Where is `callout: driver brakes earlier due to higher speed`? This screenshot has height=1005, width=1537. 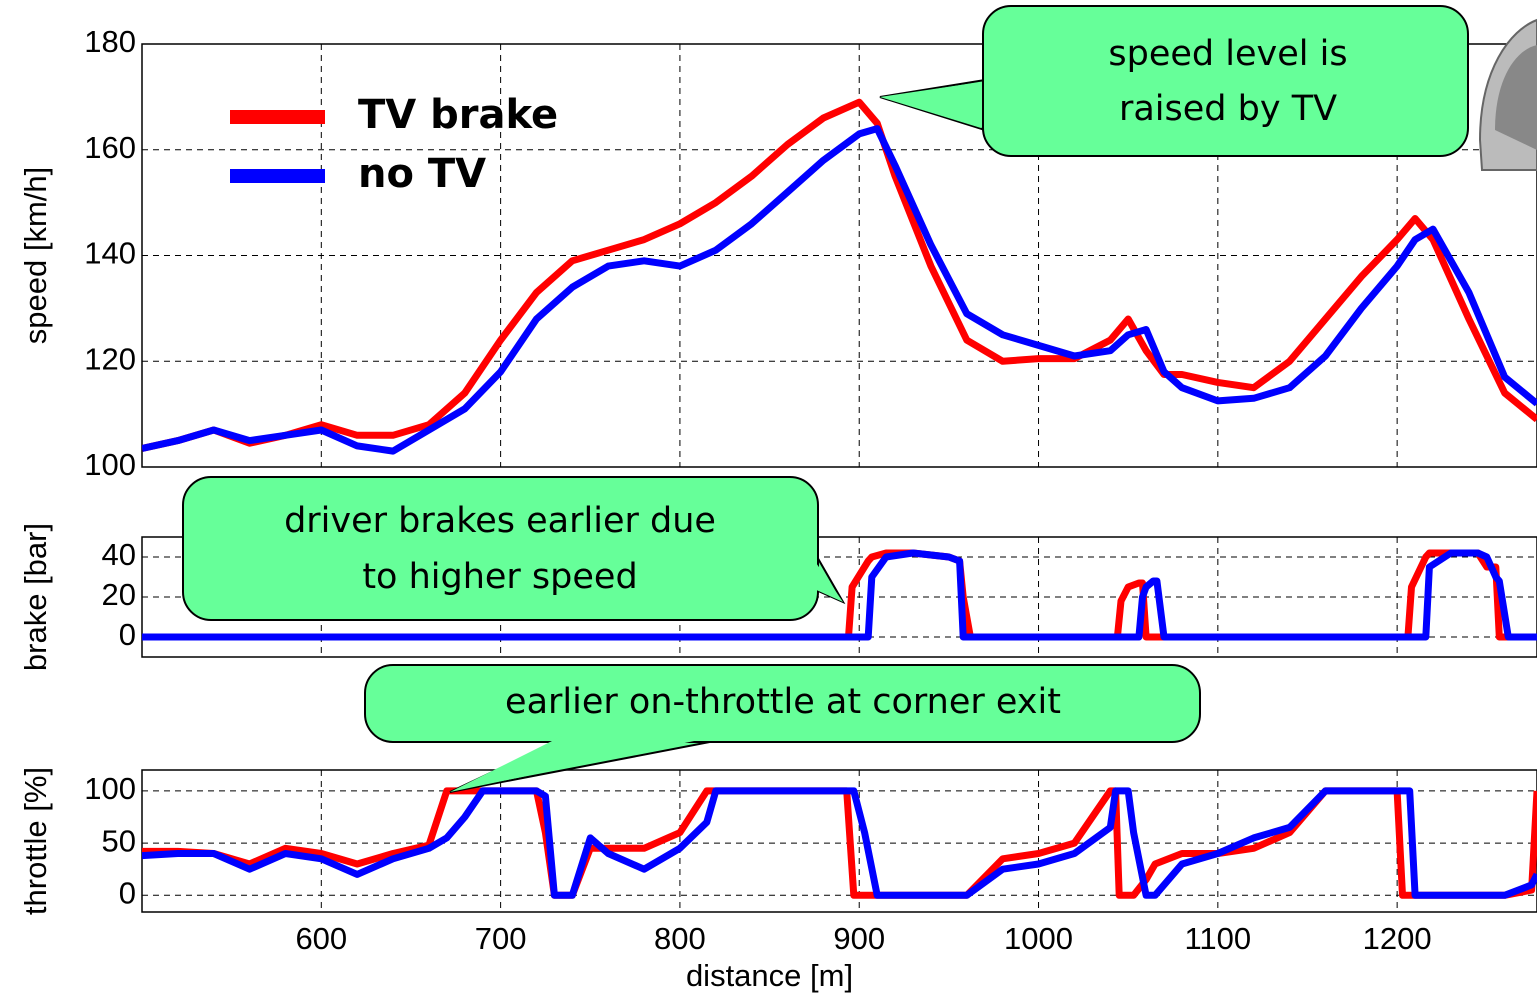 callout: driver brakes earlier due to higher speed is located at coordinates (514, 548).